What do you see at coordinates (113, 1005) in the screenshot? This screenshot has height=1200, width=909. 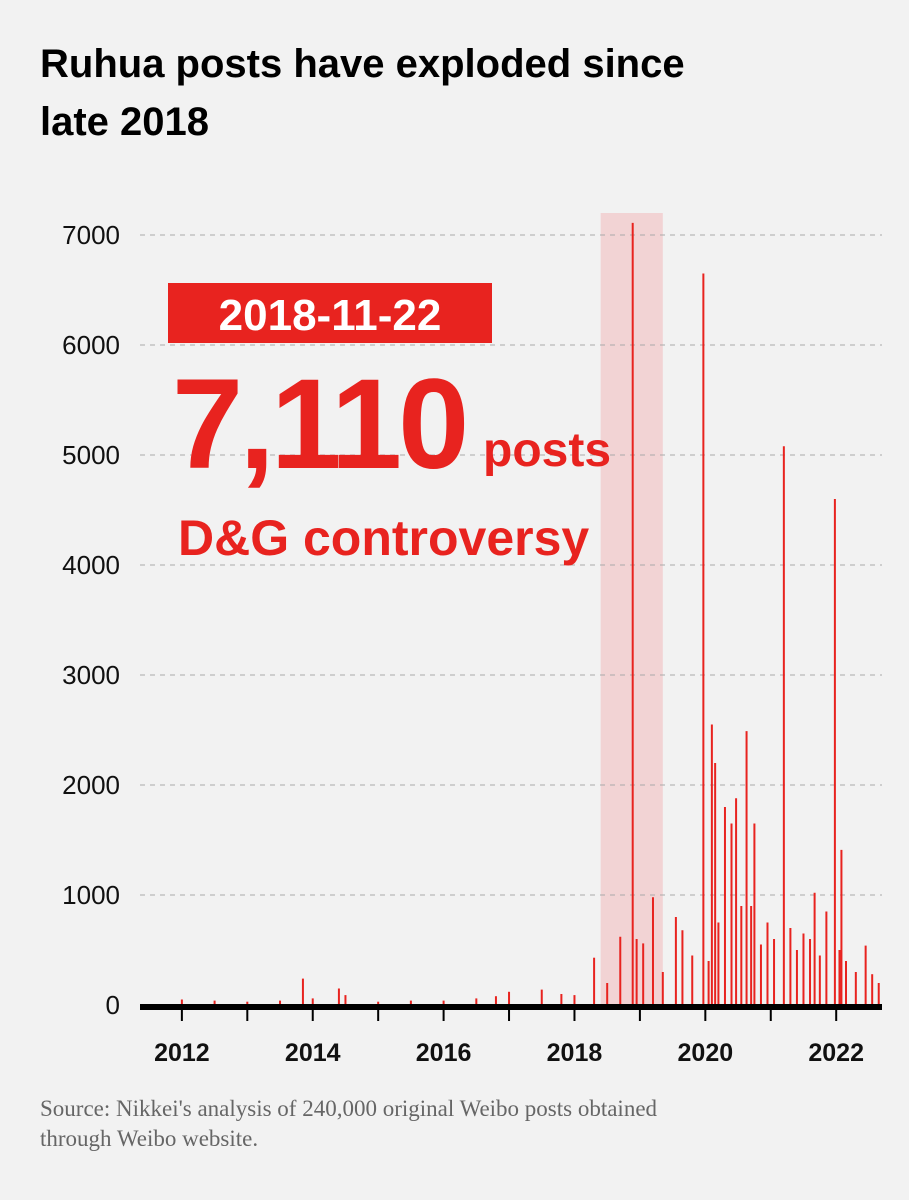 I see `y-tick-label: 0` at bounding box center [113, 1005].